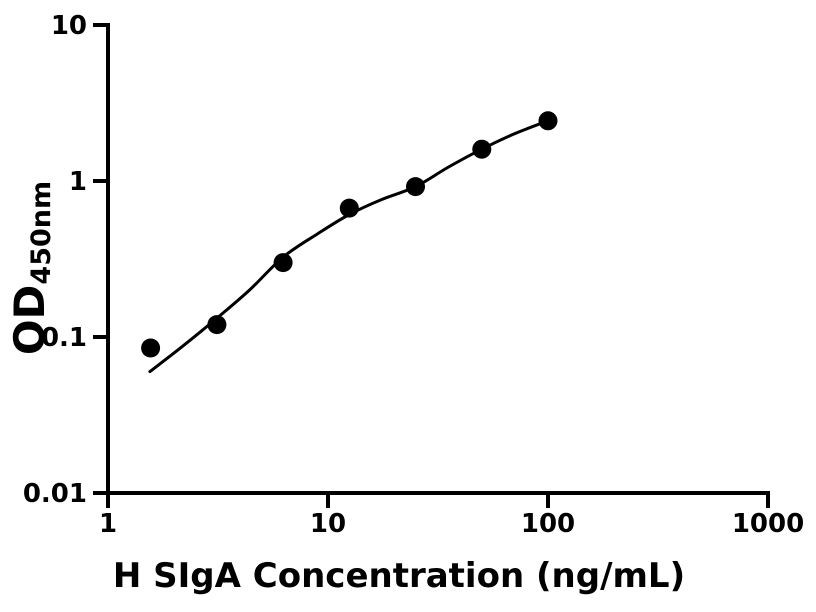 This screenshot has height=612, width=816. I want to click on y-axis-title-subscript: 450nm, so click(41, 232).